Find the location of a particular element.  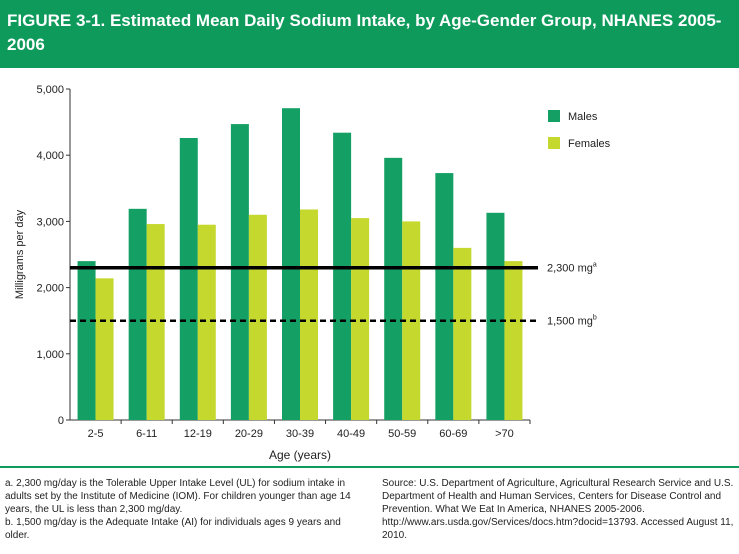

legend-label-females: Females is located at coordinates (589, 144).